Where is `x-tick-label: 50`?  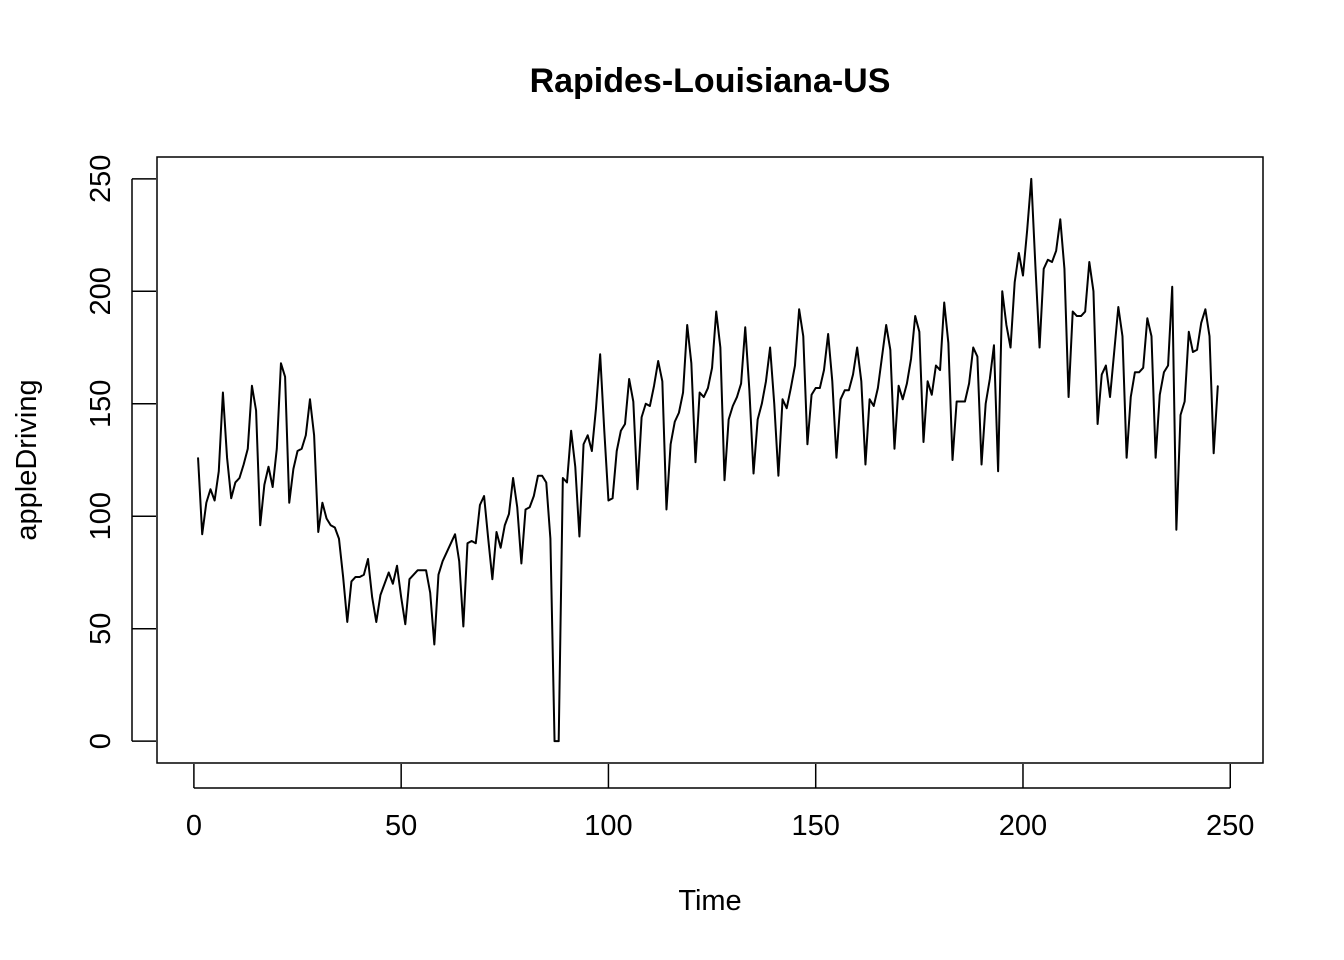 x-tick-label: 50 is located at coordinates (401, 826).